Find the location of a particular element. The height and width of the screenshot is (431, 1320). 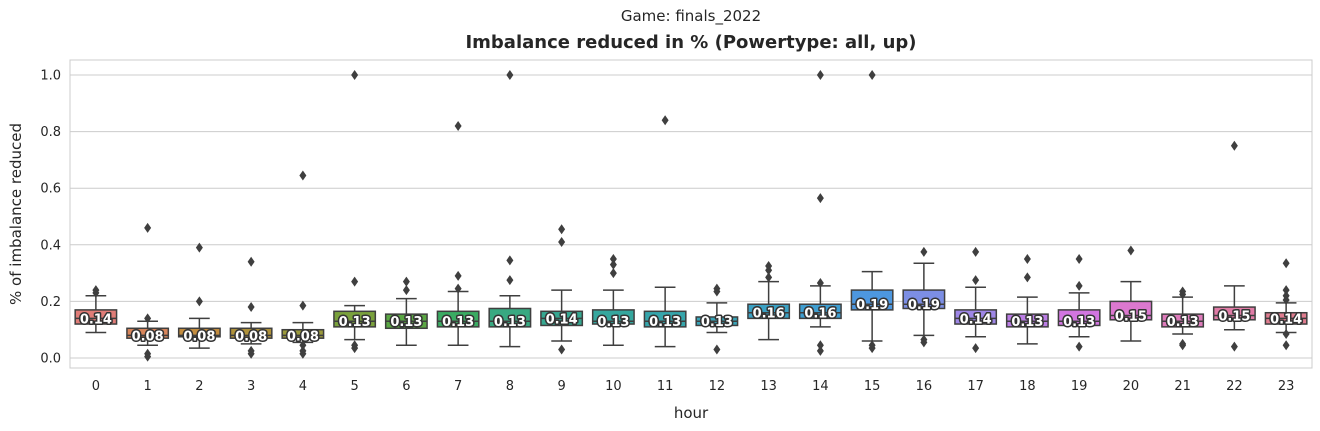

x-tick-label: 9 is located at coordinates (561, 386).